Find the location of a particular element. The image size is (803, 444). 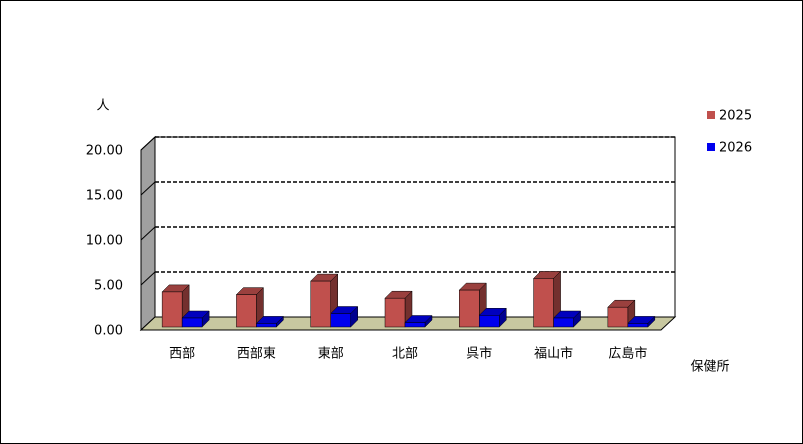

x-tick-label: 西部 is located at coordinates (182, 354).